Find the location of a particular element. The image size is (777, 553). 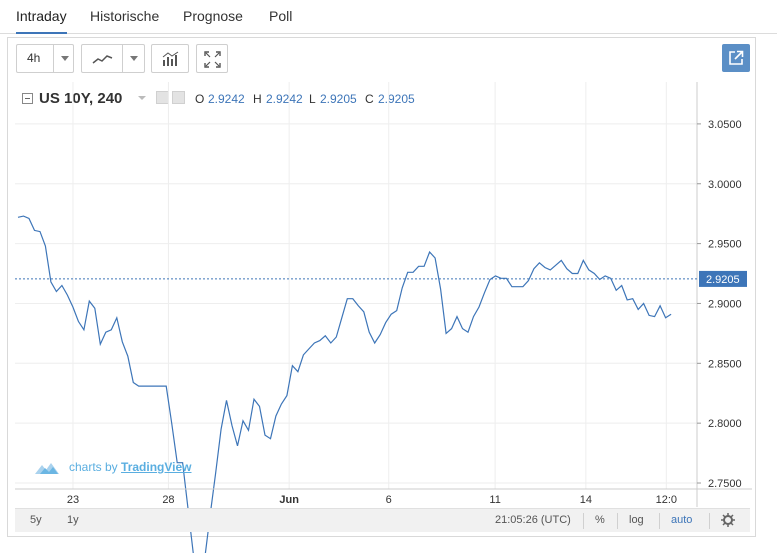

clock-readout: 21:05:26 (UTC) is located at coordinates (533, 520).